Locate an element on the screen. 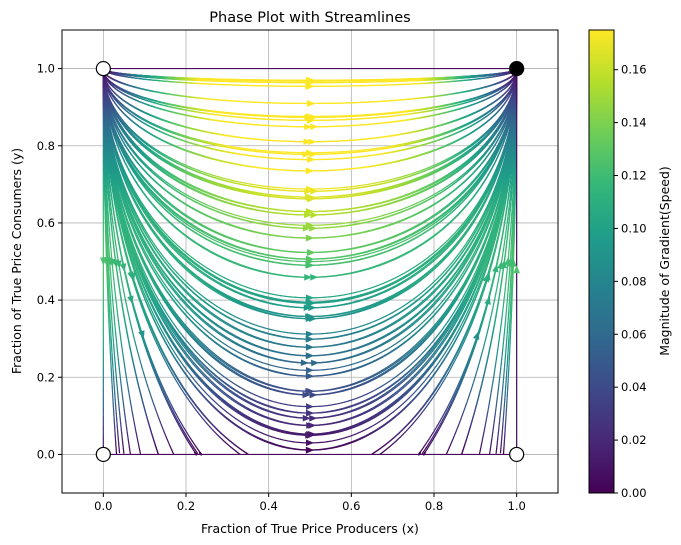 The image size is (681, 545). chart-title: Phase Plot with Streamlines is located at coordinates (309, 18).